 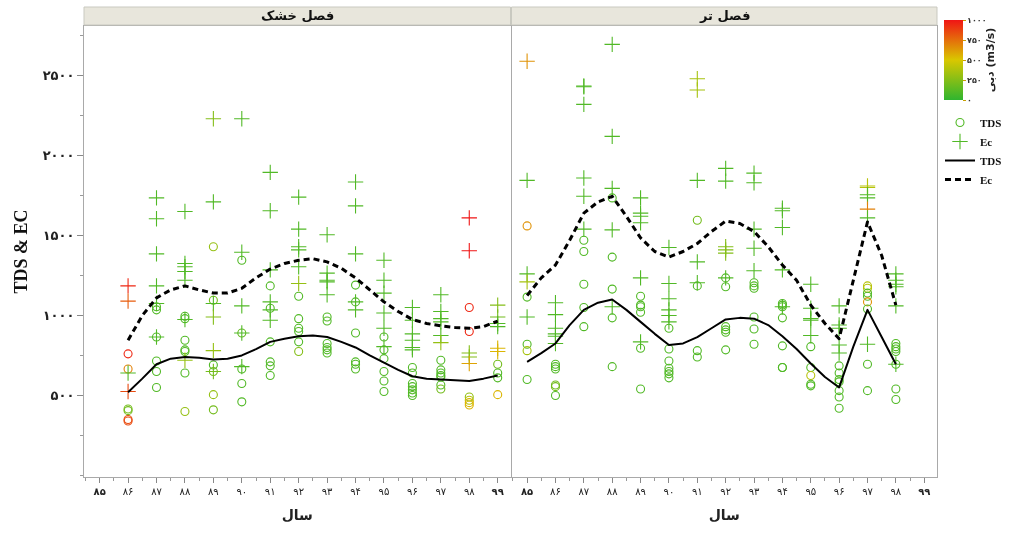 What do you see at coordinates (974, 60) in the screenshot?
I see `color-bar-label: ۵۰۰` at bounding box center [974, 60].